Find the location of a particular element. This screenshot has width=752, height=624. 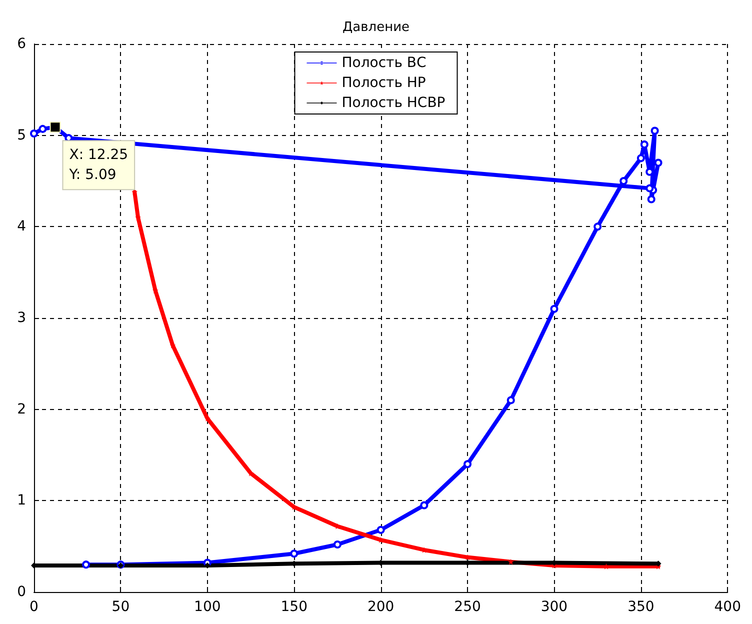

x-tick-label: 0 is located at coordinates (34, 607).